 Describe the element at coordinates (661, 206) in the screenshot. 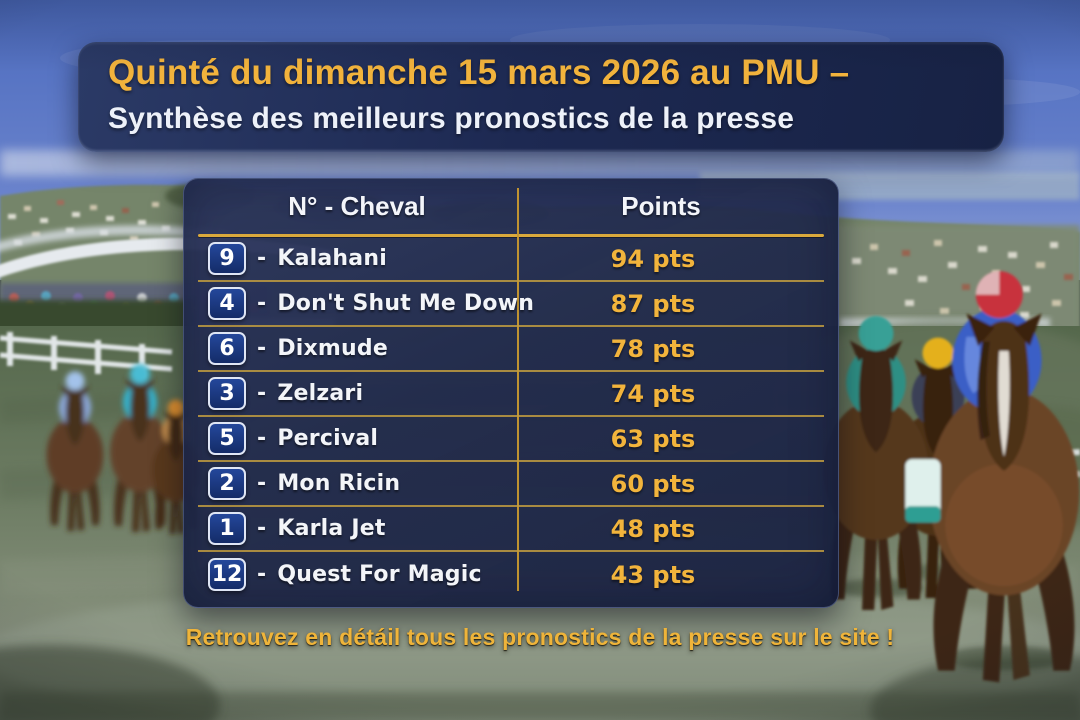

I see `column-header-points: Points` at that location.